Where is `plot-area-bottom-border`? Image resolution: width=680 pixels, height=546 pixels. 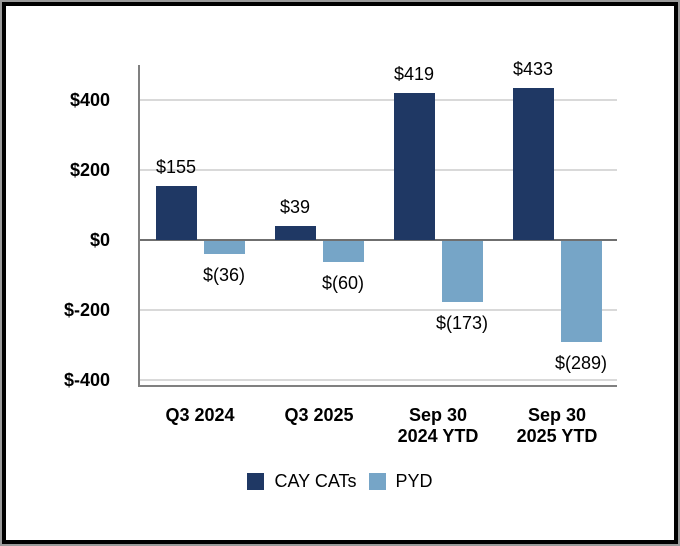 plot-area-bottom-border is located at coordinates (378, 386).